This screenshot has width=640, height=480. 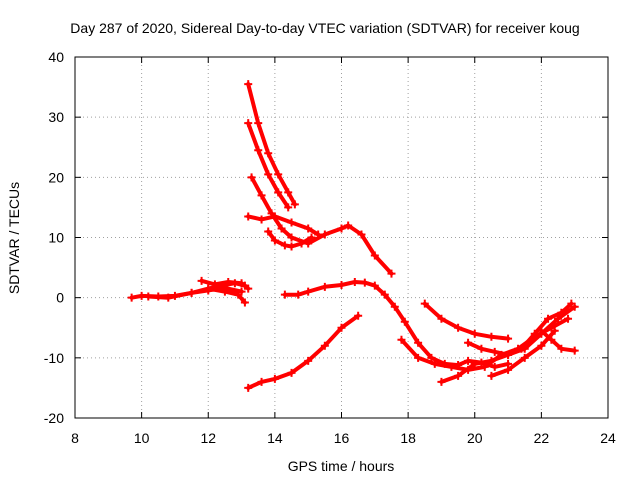 What do you see at coordinates (14, 238) in the screenshot?
I see `y-axis-label: SDTVAR / TECUs` at bounding box center [14, 238].